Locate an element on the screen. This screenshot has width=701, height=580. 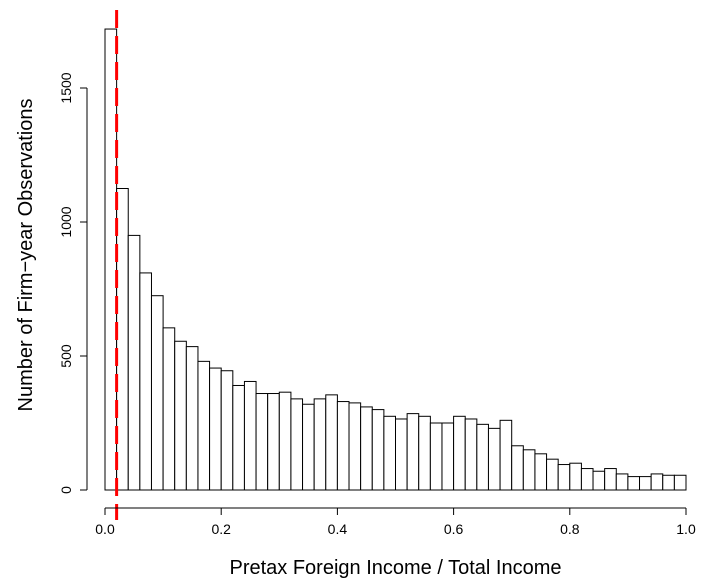
y-axis: 0 500 1000 1500 is located at coordinates (73, 283).